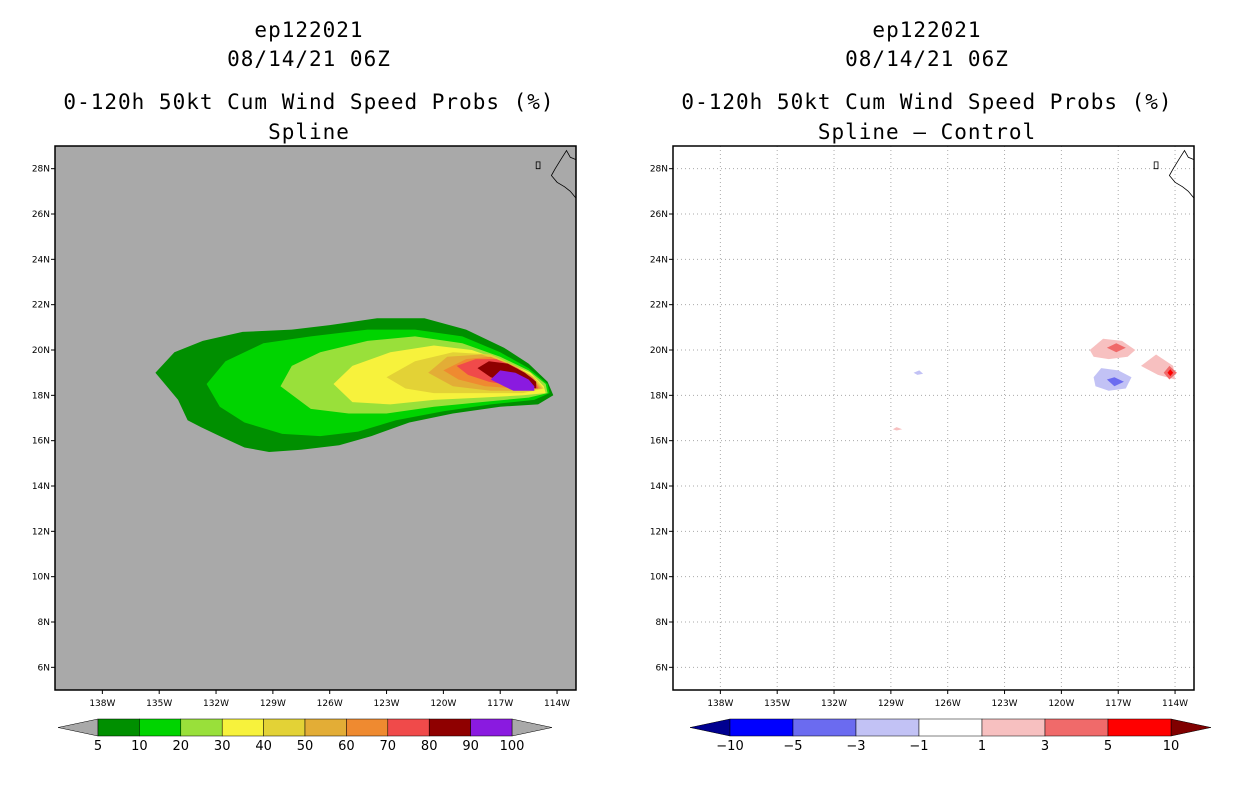 This screenshot has height=800, width=1236. Describe the element at coordinates (982, 746) in the screenshot. I see `colorbar-label: 1` at that location.